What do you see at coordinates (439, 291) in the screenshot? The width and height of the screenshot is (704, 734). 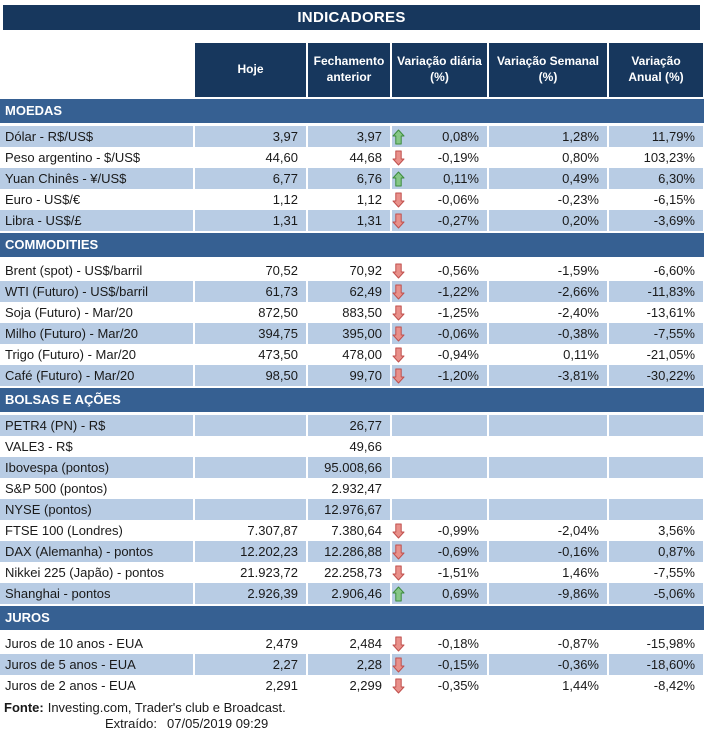 I see `cell-variacao-diaria: -1,22%` at bounding box center [439, 291].